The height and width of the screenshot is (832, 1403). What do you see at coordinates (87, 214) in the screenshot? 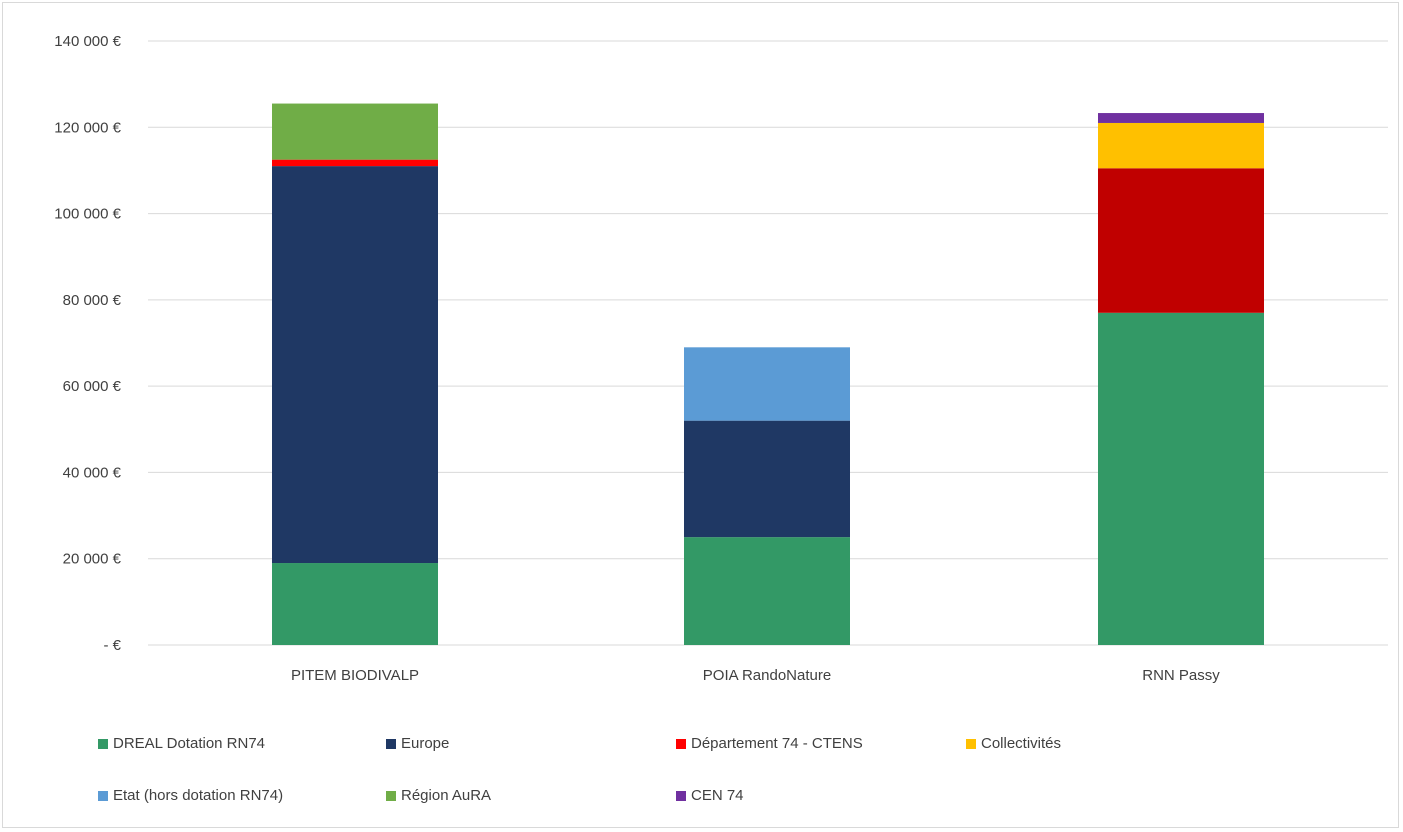
I see `y-tick-label: 100 000 €` at bounding box center [87, 214].